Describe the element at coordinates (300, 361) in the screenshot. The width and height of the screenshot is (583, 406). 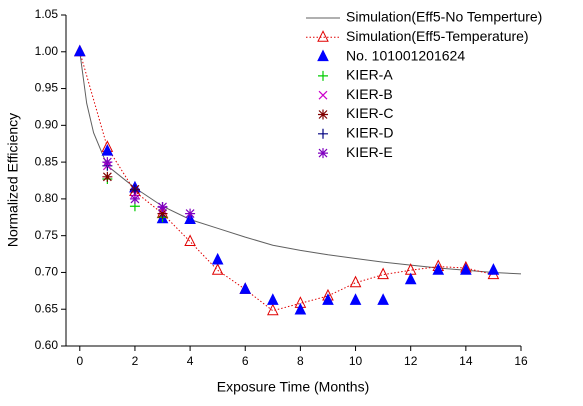
I see `x-tick-label: 8` at that location.